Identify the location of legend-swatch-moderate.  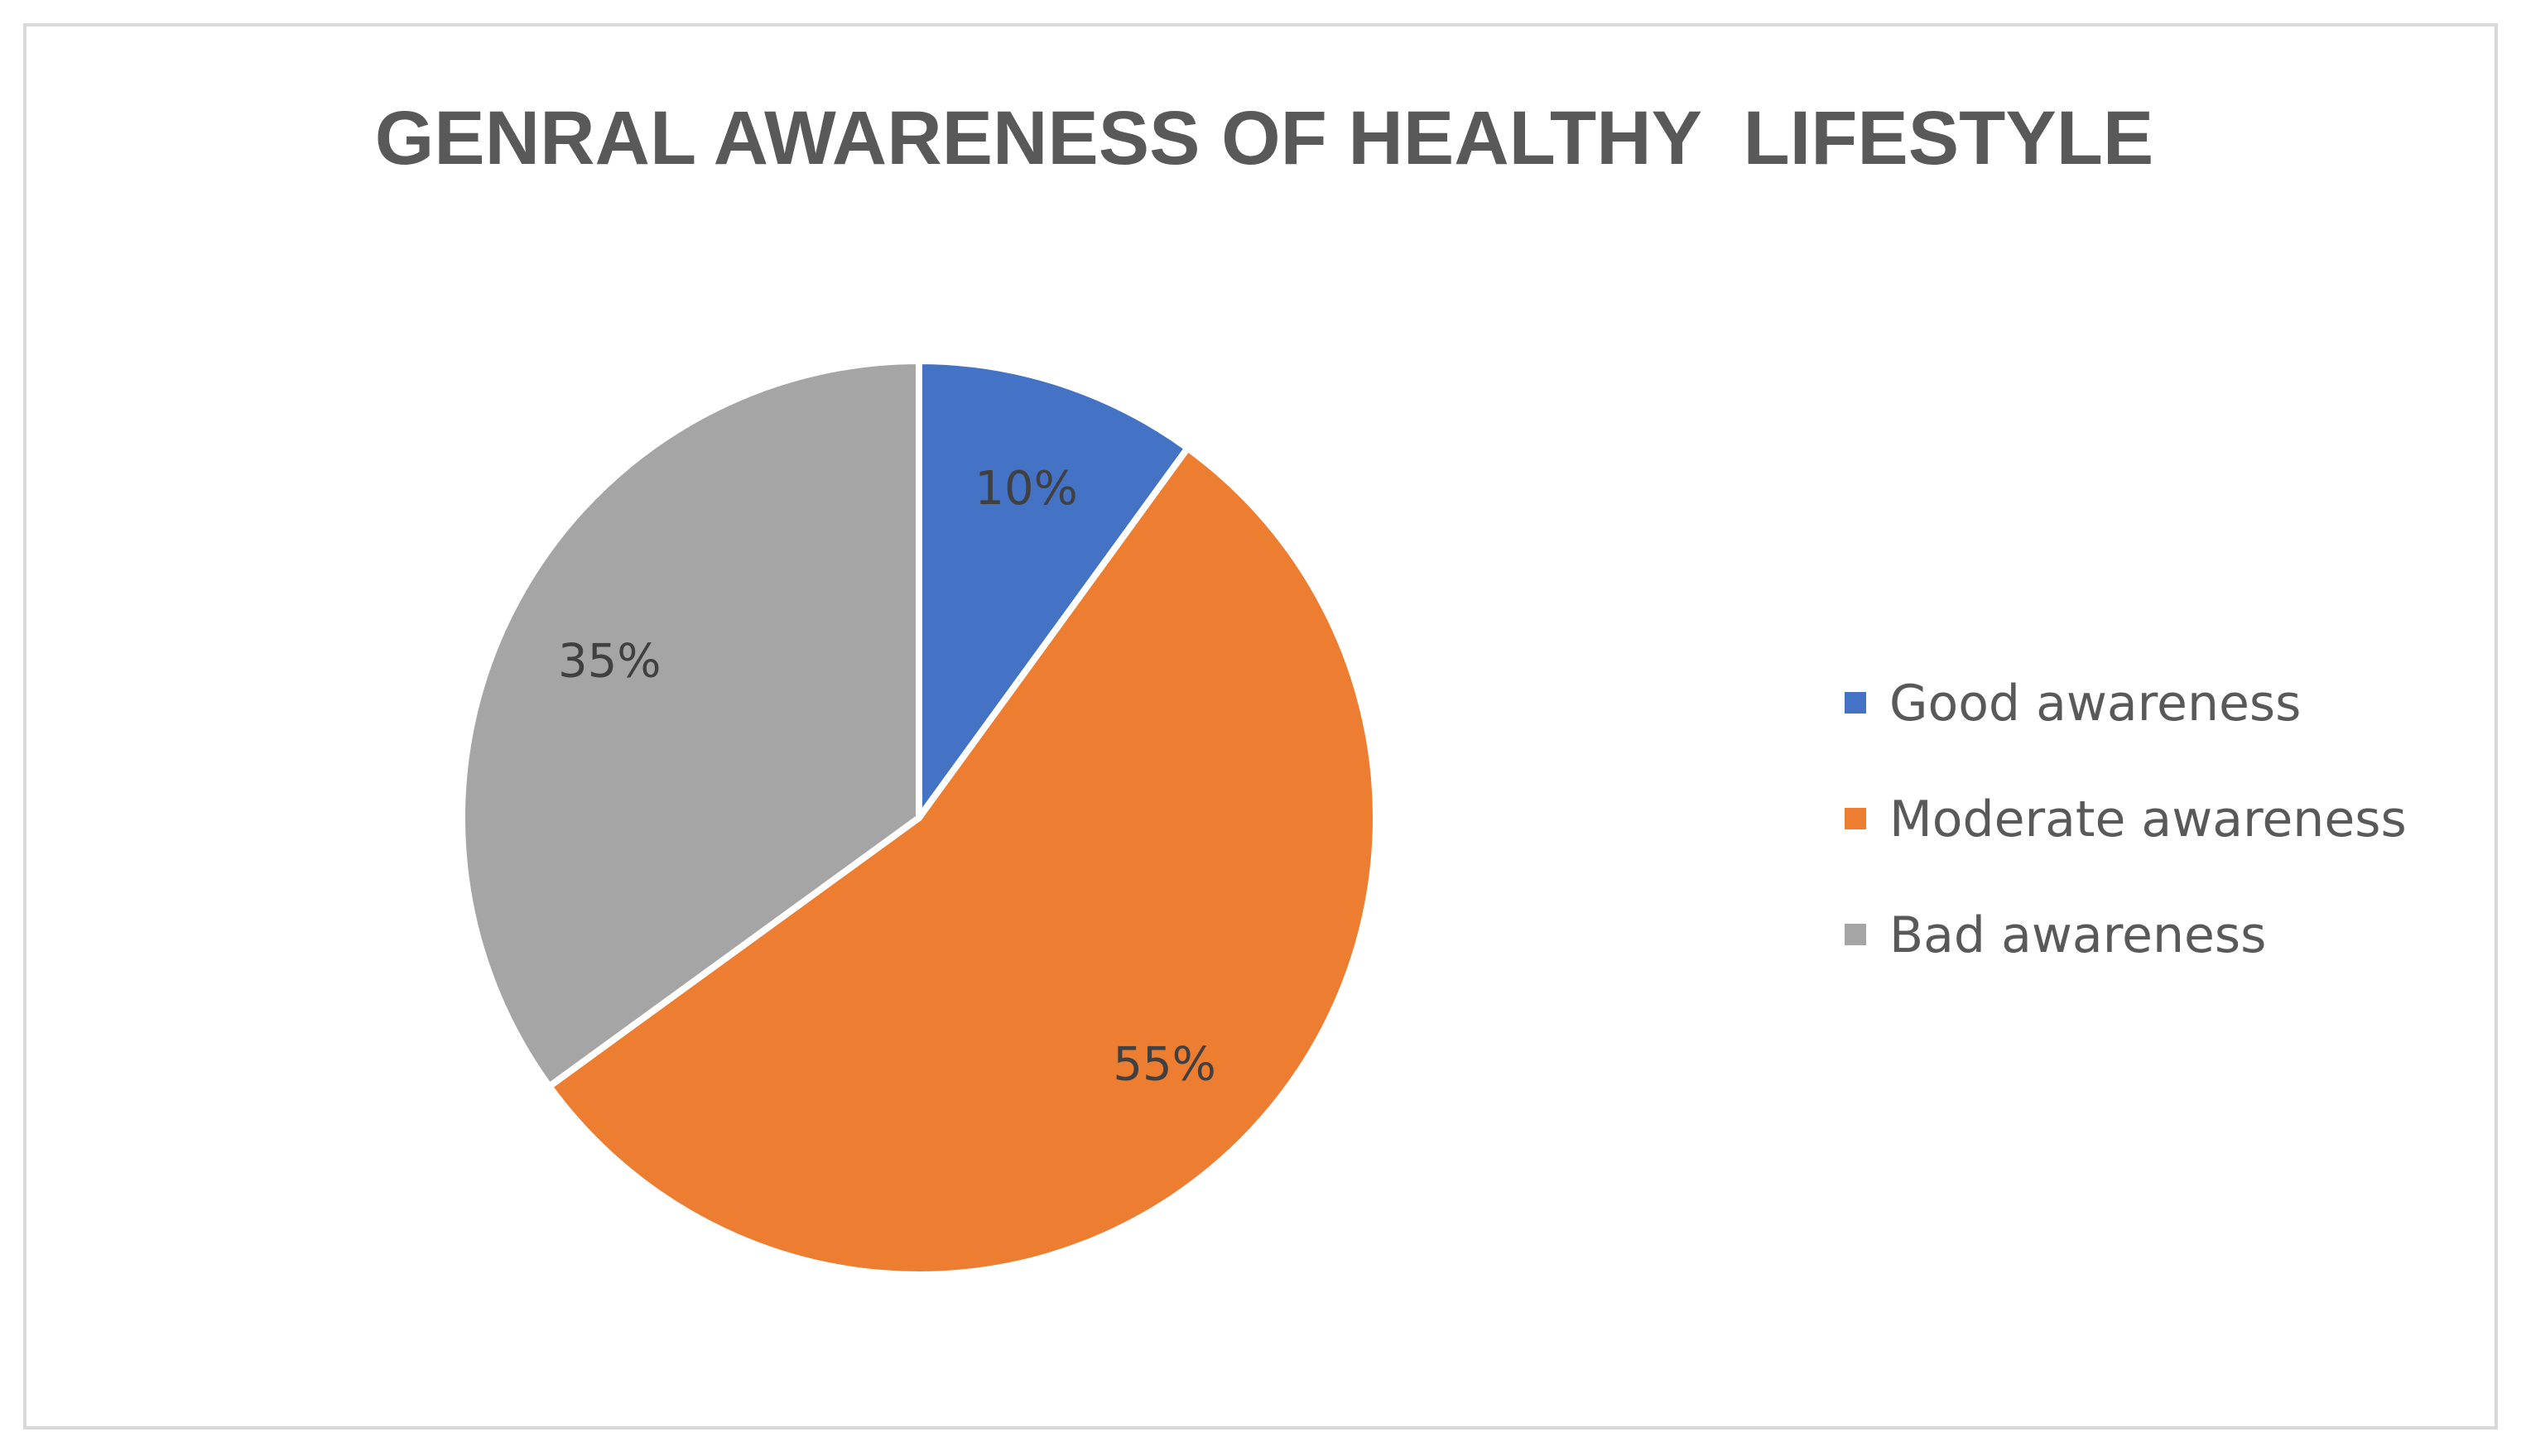
(1855, 818).